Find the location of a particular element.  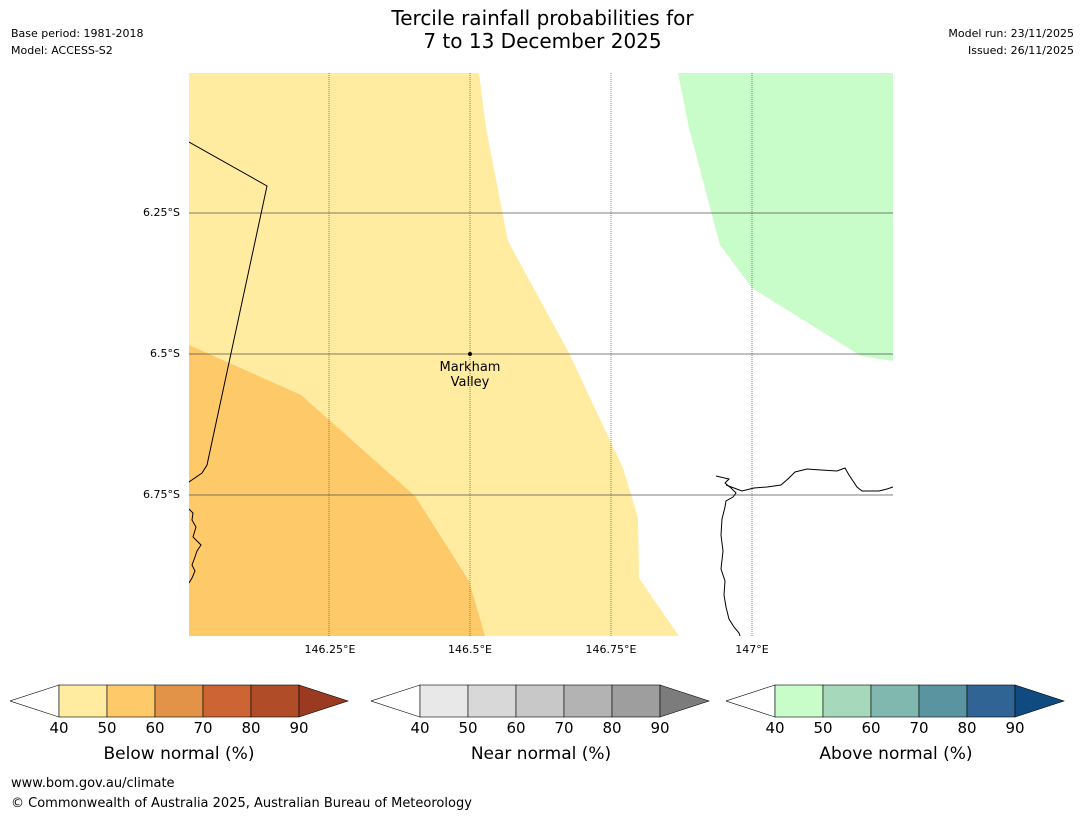

below-tick-40: 40 is located at coordinates (59, 728).